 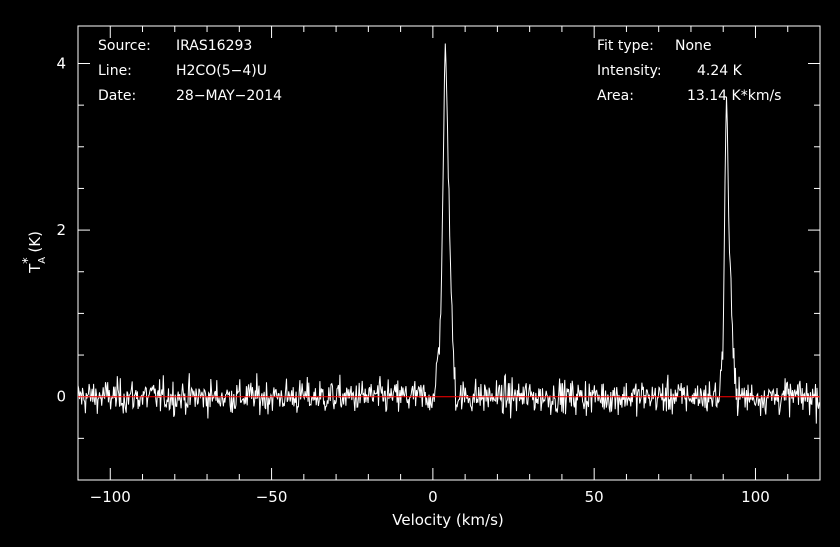 I want to click on x-axis-label: Velocity (km/s), so click(x=447, y=520).